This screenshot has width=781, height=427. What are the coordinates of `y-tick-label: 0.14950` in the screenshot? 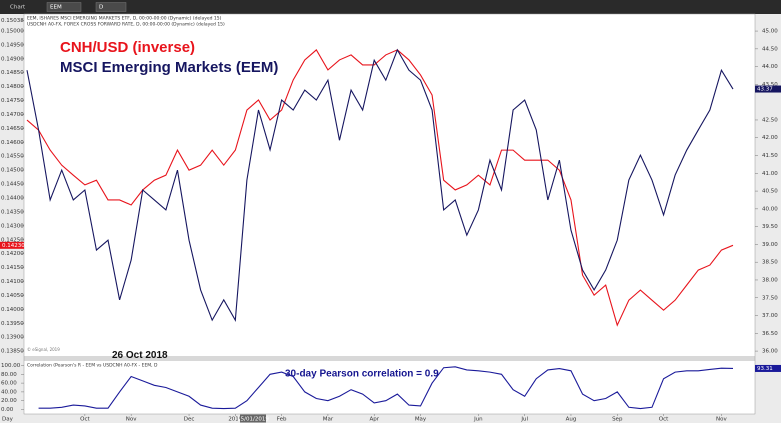 It's located at (12, 45).